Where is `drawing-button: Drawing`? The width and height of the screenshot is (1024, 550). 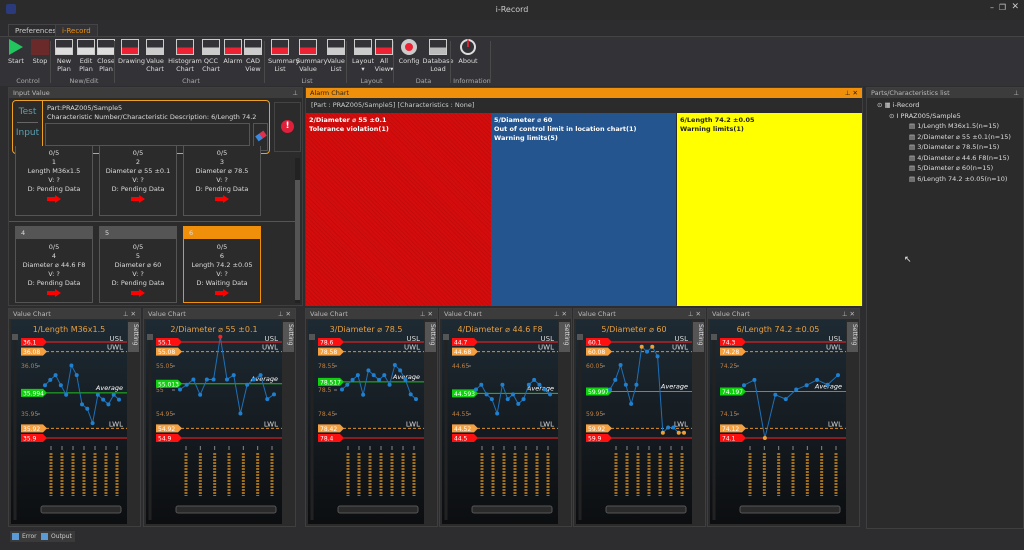
drawing-button: Drawing is located at coordinates (131, 52).